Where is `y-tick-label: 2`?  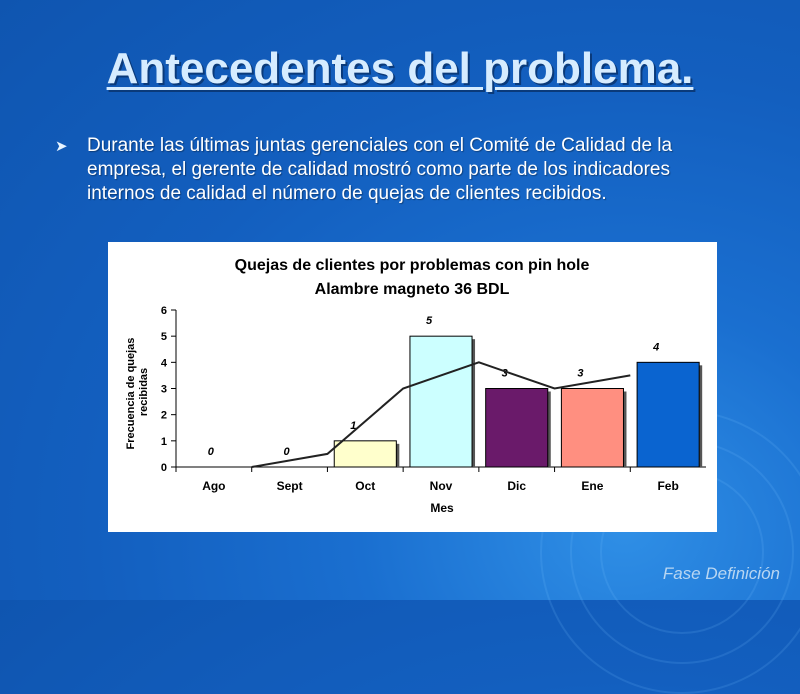
y-tick-label: 2 is located at coordinates (164, 416).